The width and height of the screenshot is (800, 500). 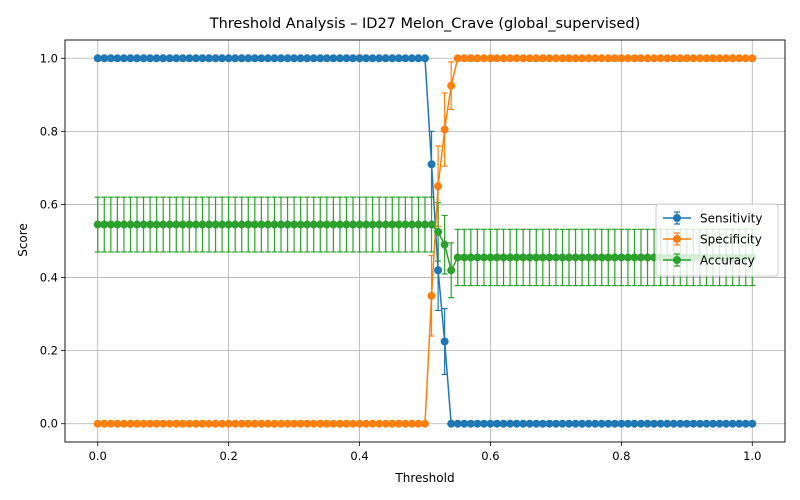 What do you see at coordinates (621, 456) in the screenshot?
I see `x-tick-label: 0.8` at bounding box center [621, 456].